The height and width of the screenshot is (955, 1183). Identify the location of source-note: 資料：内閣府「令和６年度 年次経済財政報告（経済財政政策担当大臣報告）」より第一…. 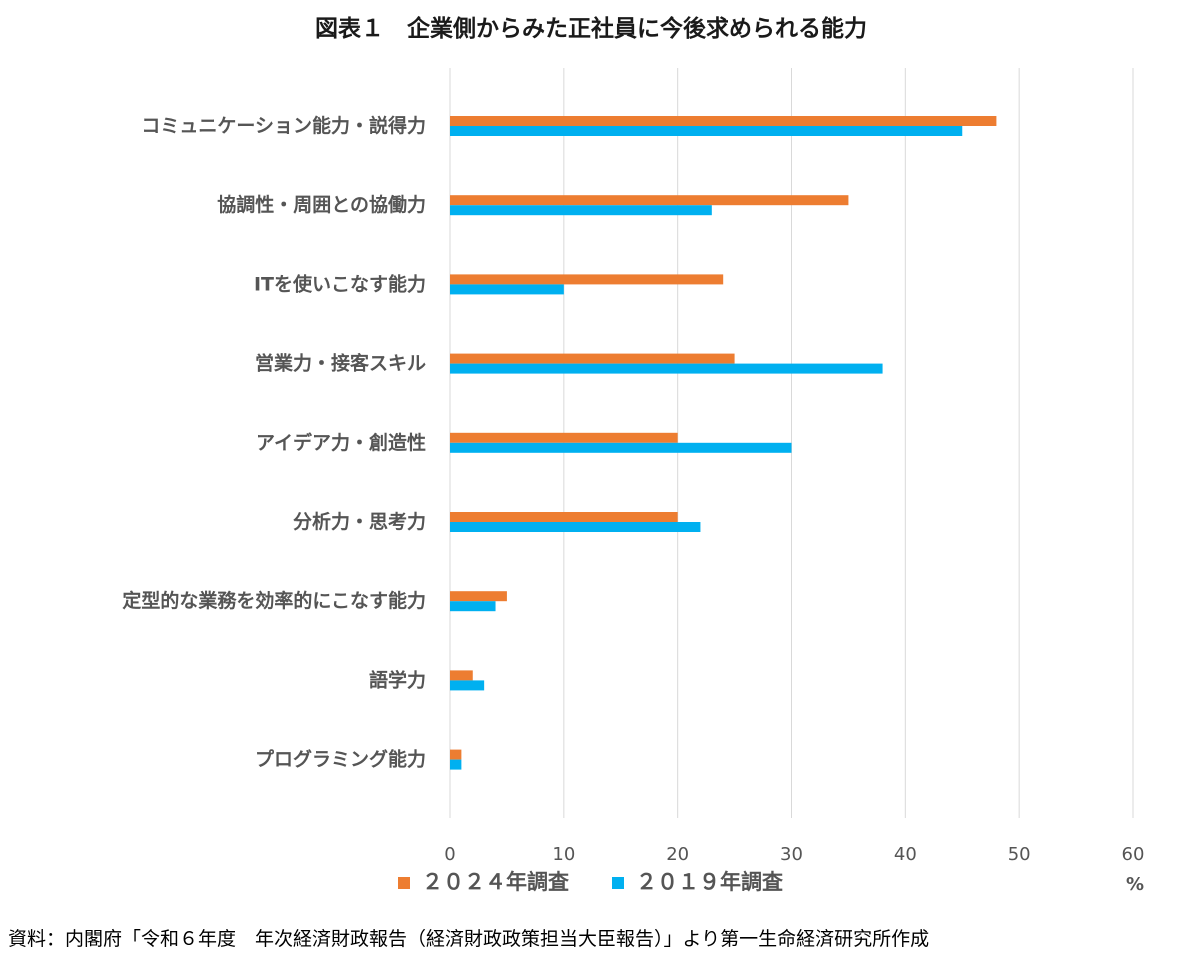
(468, 939).